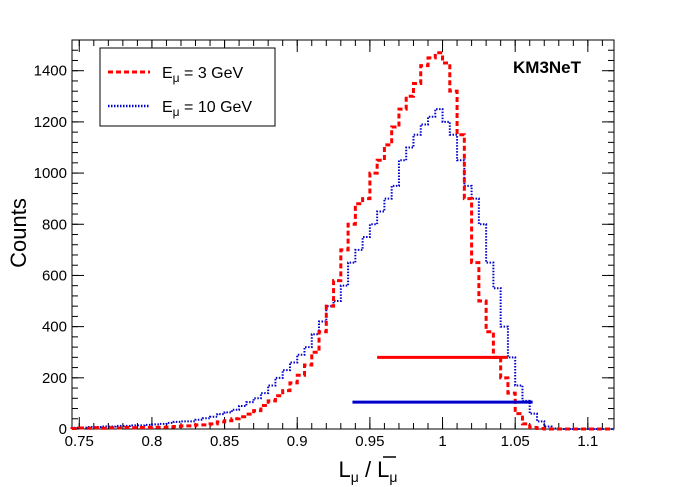 This screenshot has height=487, width=678. Describe the element at coordinates (50, 173) in the screenshot. I see `y-tick-label: 1000` at that location.